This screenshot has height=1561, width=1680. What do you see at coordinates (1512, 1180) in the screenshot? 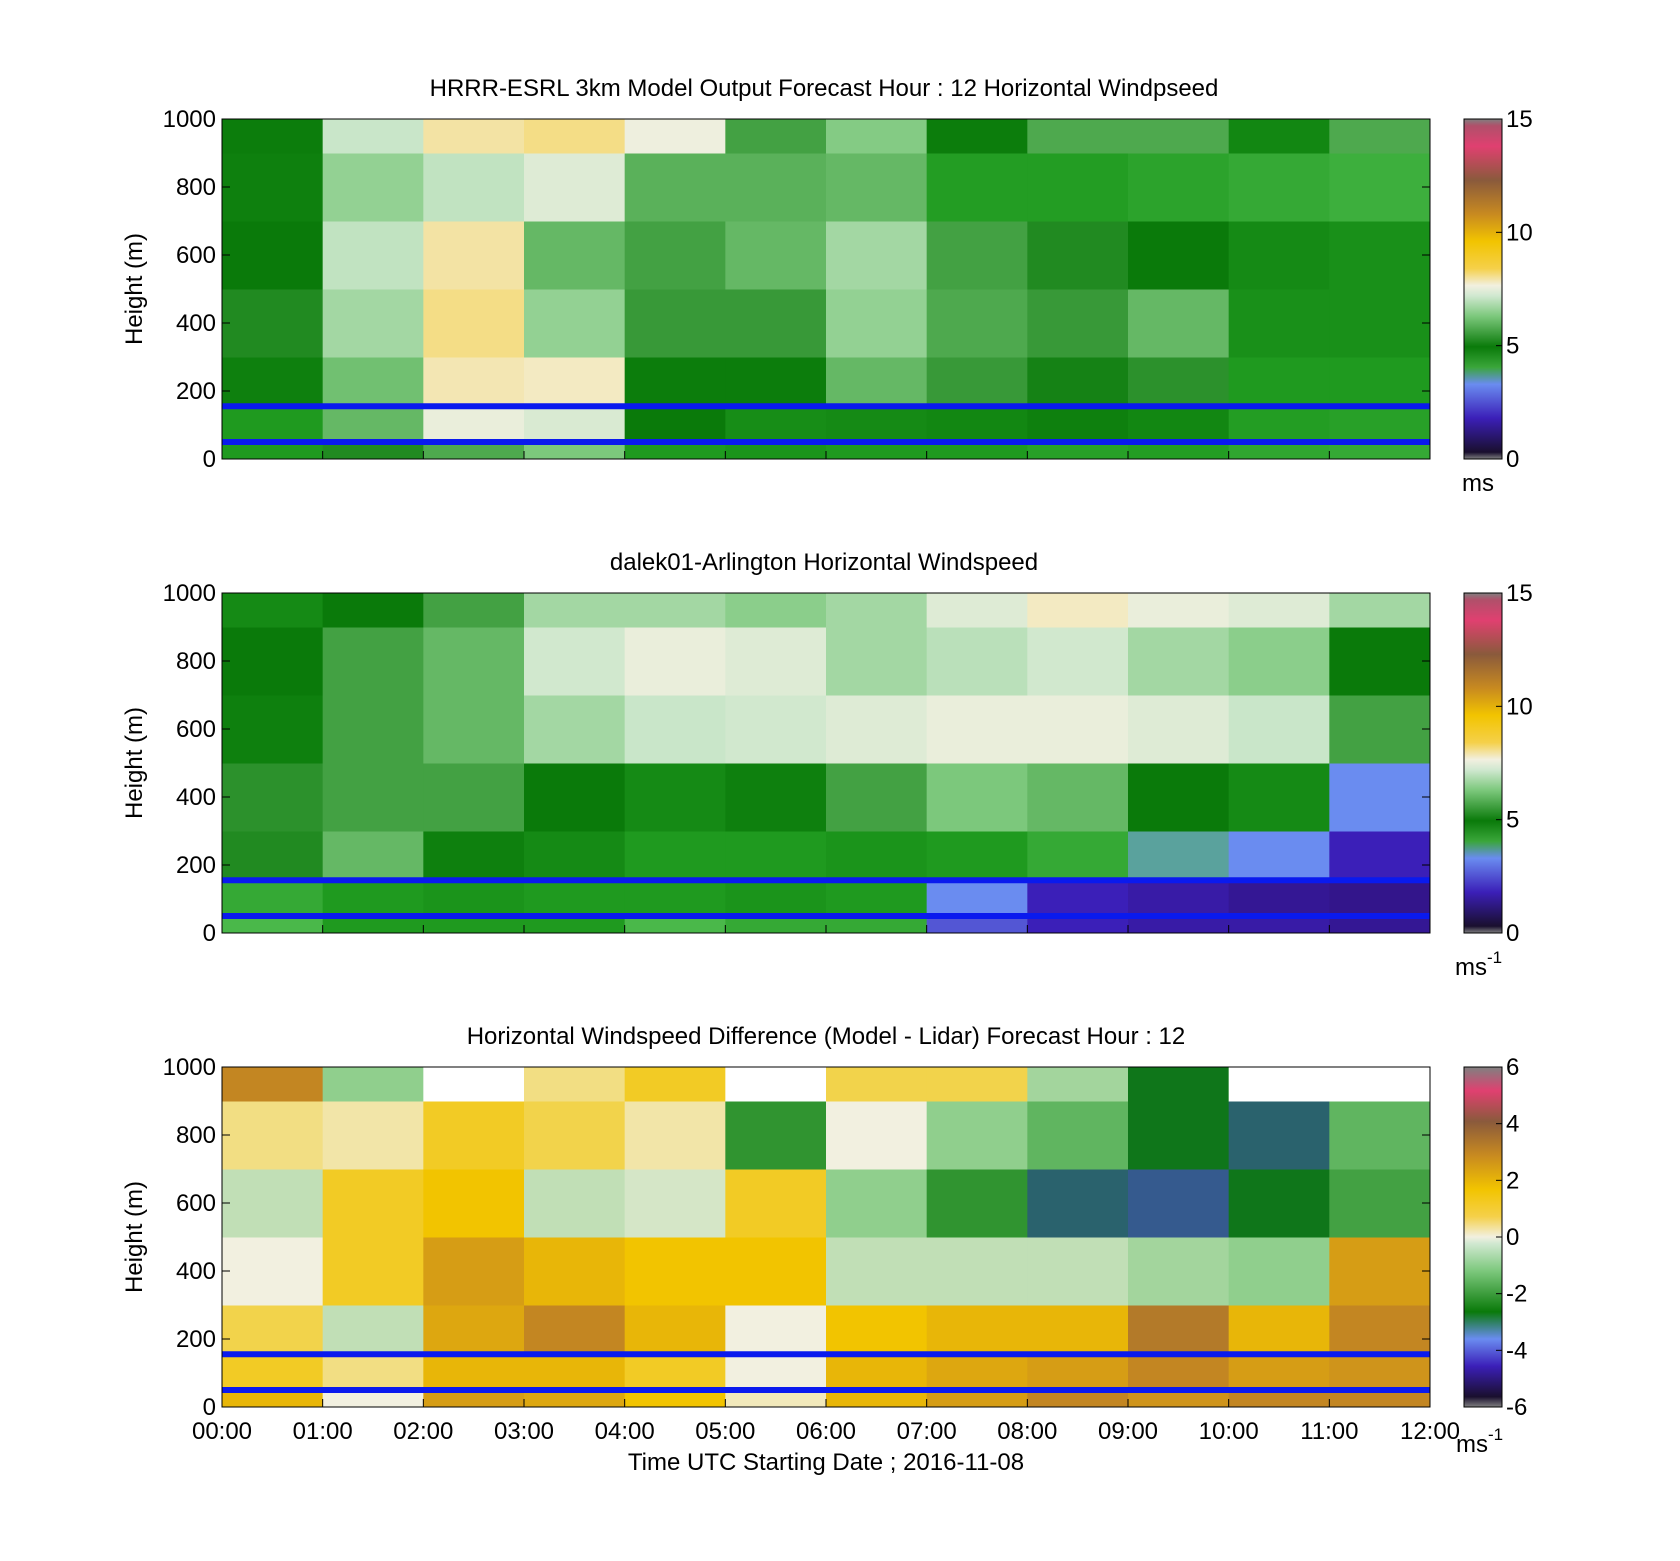
I see `colorbar-tick-label: 2` at bounding box center [1512, 1180].